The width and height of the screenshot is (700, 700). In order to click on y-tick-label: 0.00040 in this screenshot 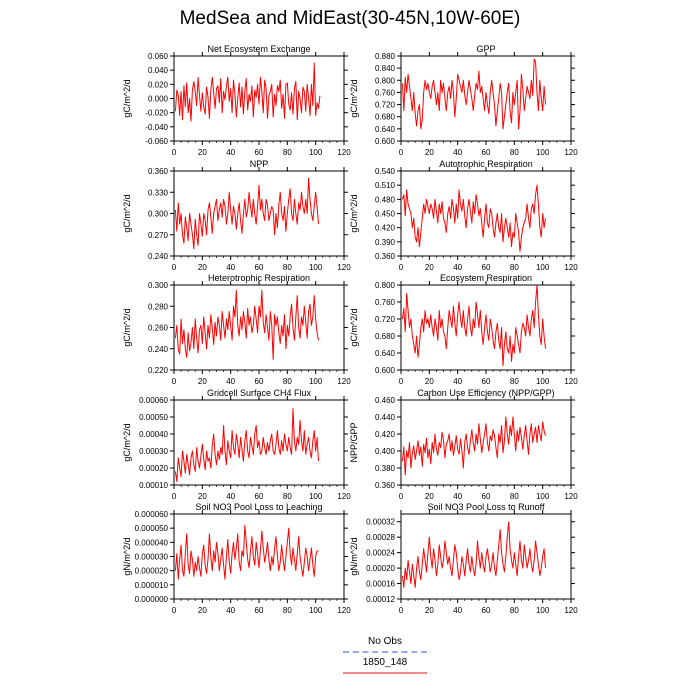, I will do `click(153, 434)`.